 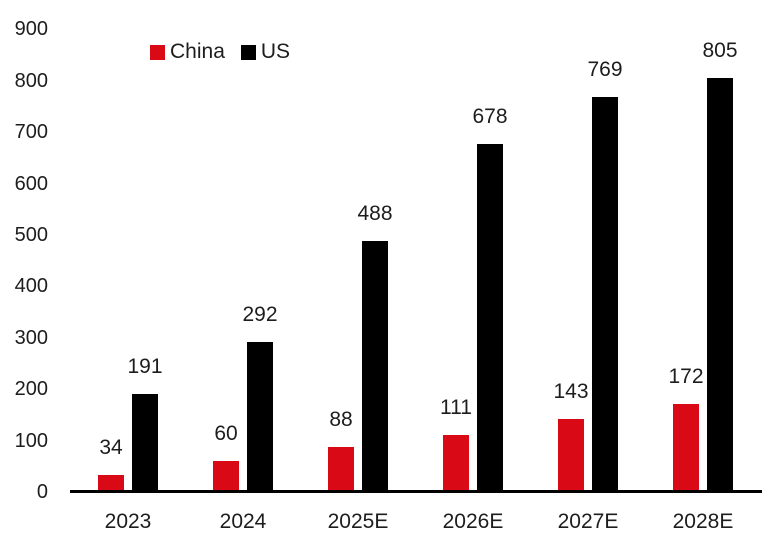 I want to click on value-label-china-2024: 60, so click(x=226, y=433).